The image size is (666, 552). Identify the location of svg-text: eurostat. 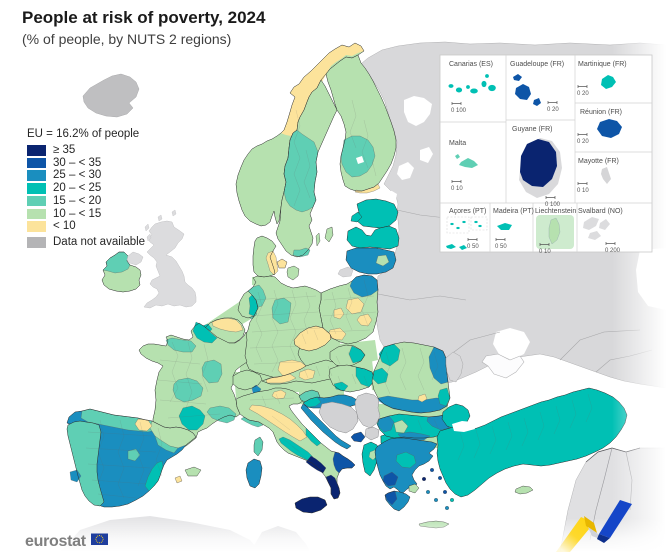
(56, 541).